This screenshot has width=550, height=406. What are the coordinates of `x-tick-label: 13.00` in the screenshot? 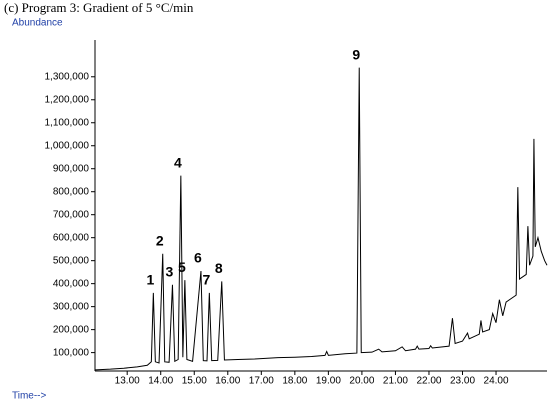 It's located at (127, 381).